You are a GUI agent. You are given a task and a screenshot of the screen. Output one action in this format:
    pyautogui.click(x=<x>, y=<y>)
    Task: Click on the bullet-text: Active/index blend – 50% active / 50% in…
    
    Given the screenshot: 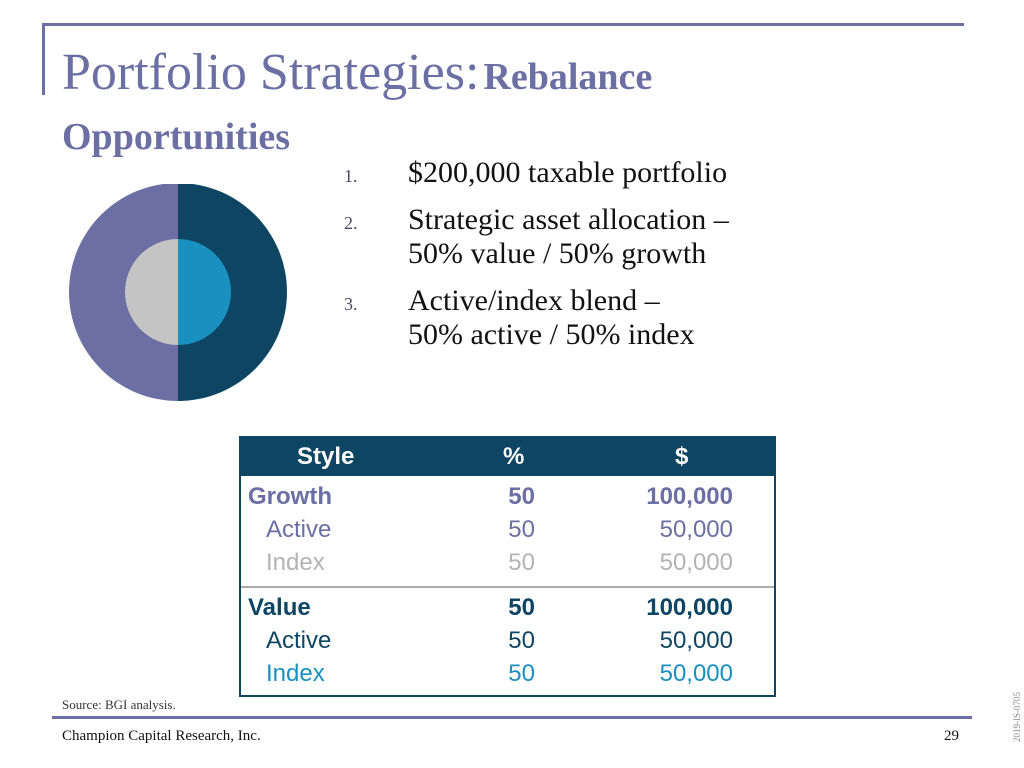 What is the action you would take?
    pyautogui.click(x=551, y=318)
    